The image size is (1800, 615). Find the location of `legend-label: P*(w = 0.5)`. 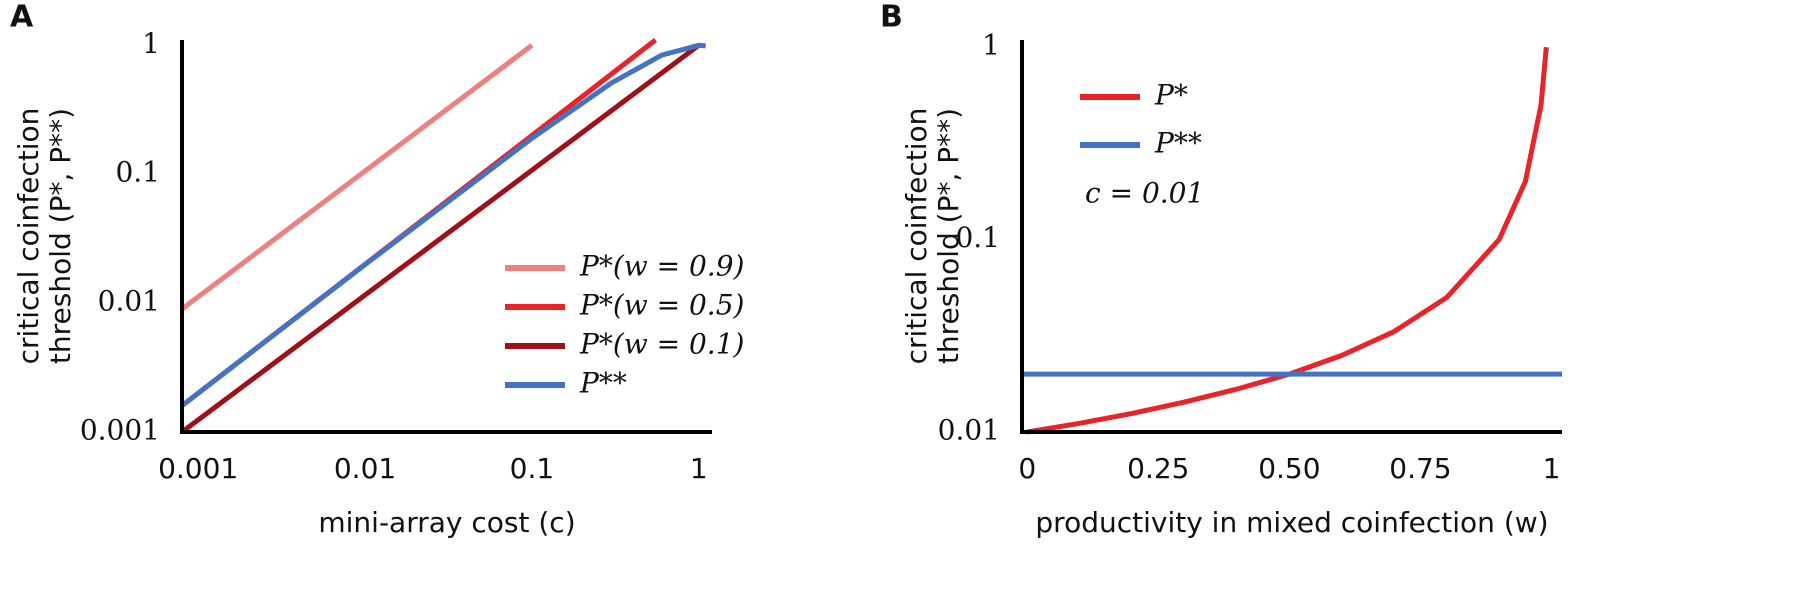

legend-label: P*(w = 0.5) is located at coordinates (661, 305).